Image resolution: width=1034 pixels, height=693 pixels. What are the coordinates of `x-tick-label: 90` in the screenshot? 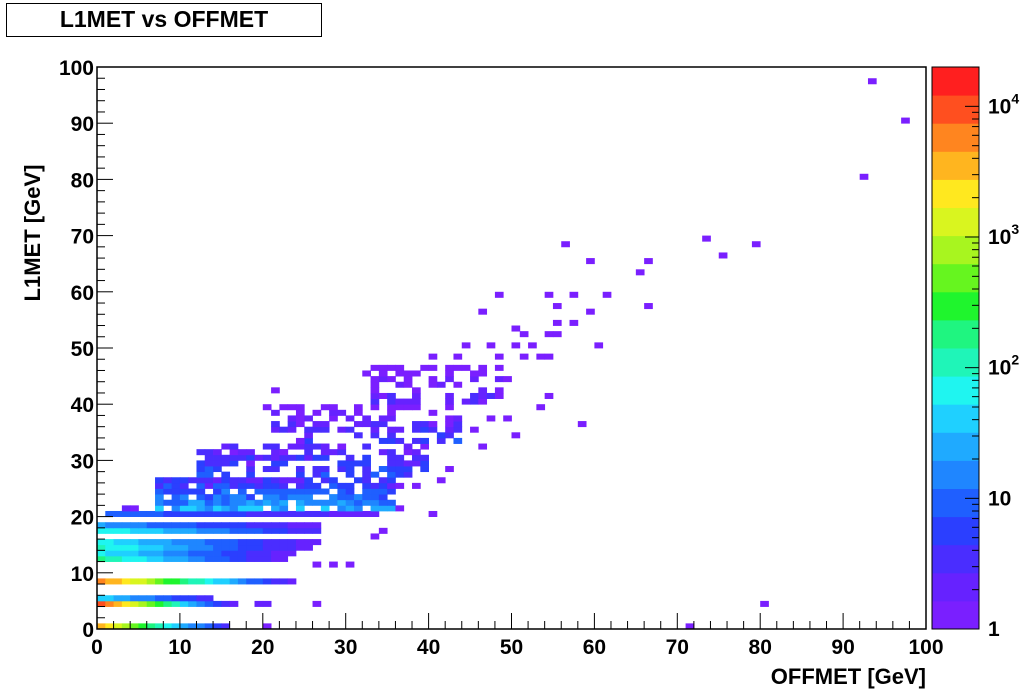 It's located at (842, 647).